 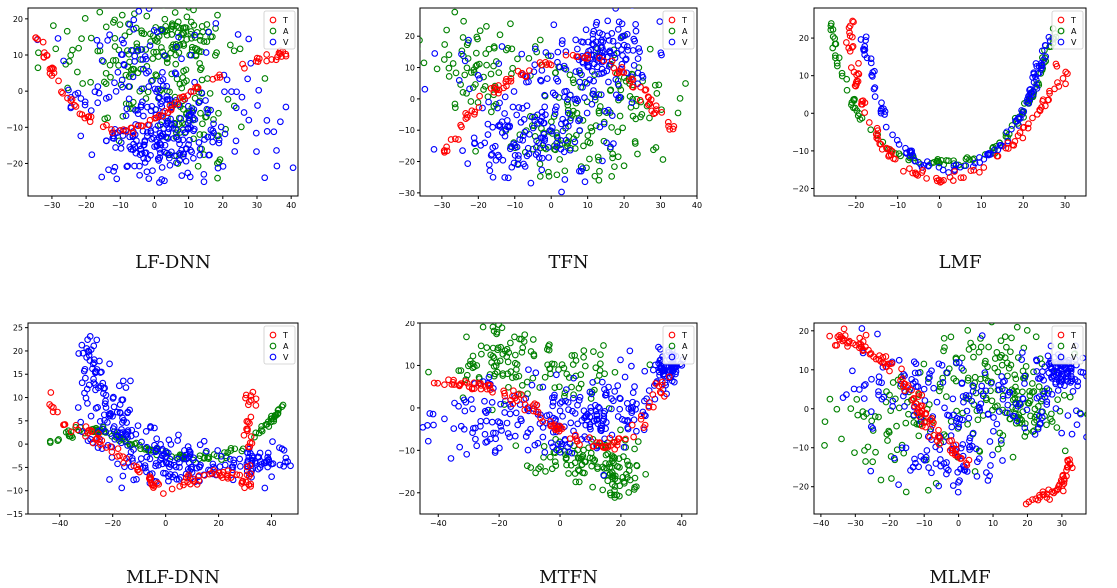 I want to click on chart-caption: MTFN, so click(x=568, y=577).